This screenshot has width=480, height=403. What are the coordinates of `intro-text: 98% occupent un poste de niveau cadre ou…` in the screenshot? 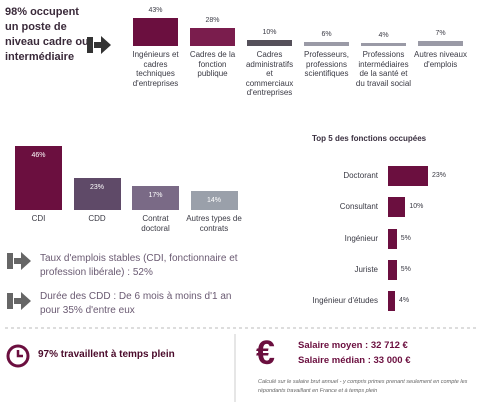 It's located at (47, 34).